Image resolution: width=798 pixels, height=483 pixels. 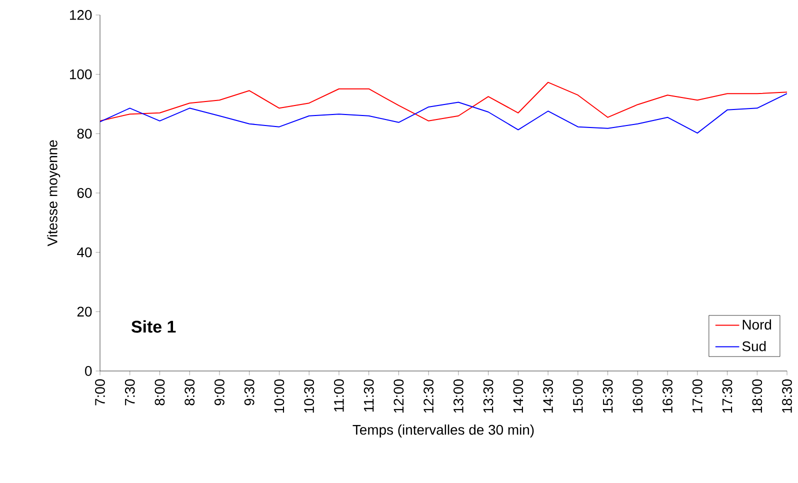 What do you see at coordinates (189, 392) in the screenshot?
I see `x-tick-label: 8:30` at bounding box center [189, 392].